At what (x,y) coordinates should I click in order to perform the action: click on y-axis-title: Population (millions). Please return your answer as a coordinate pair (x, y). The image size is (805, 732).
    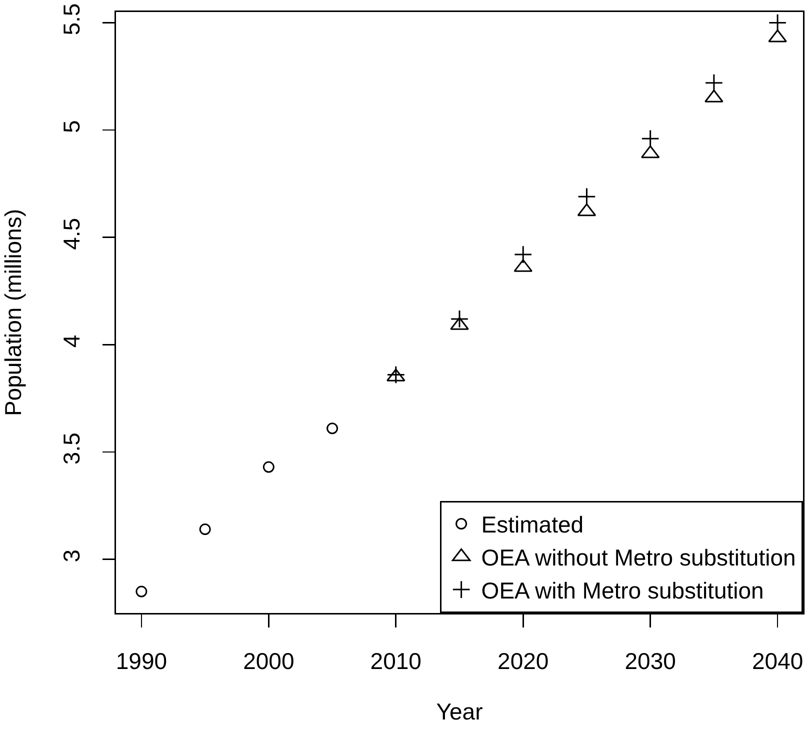
    Looking at the image, I should click on (13, 312).